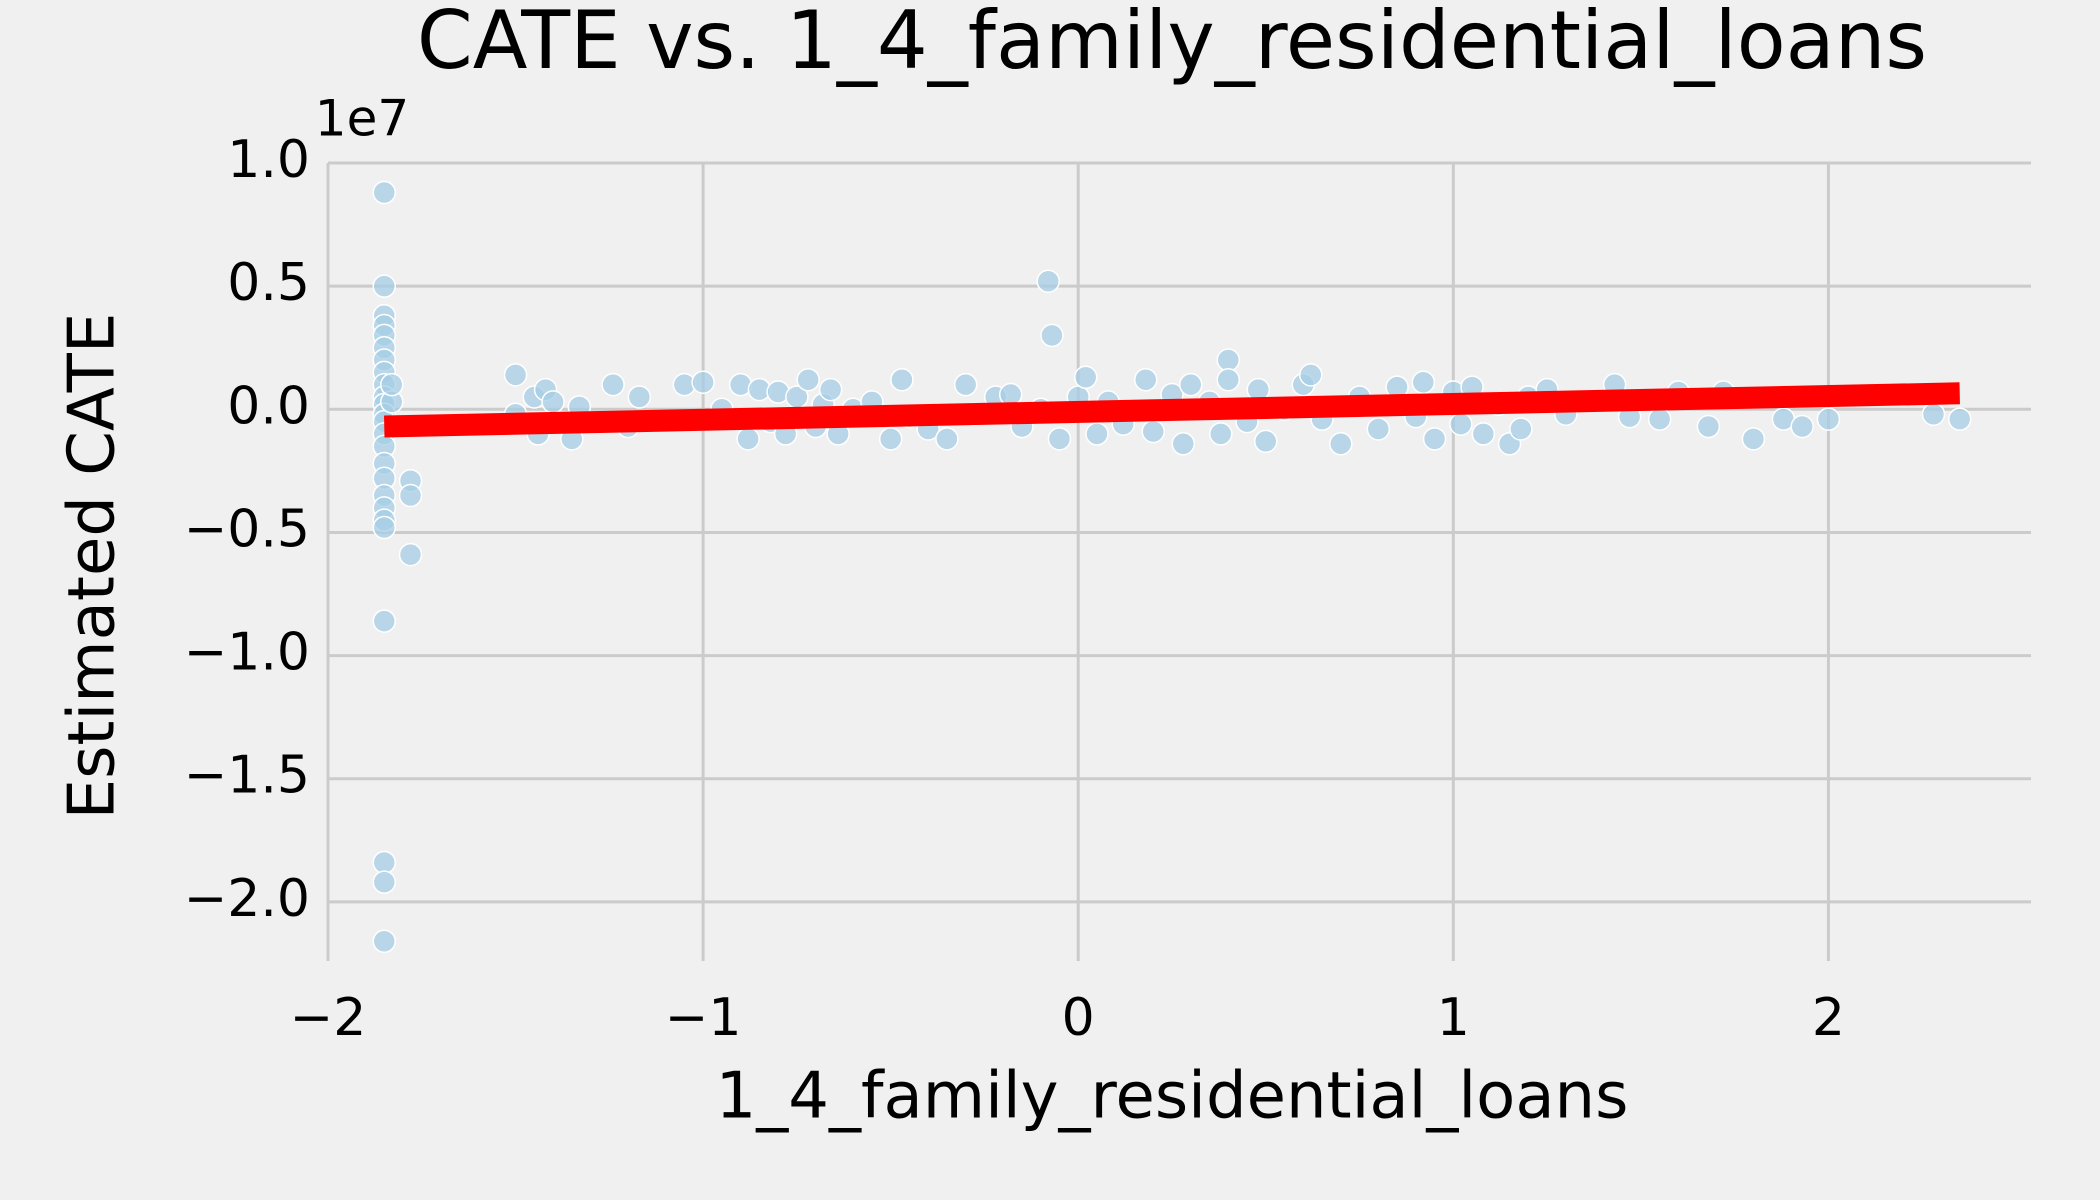 Image resolution: width=2100 pixels, height=1200 pixels. Describe the element at coordinates (1078, 1018) in the screenshot. I see `x-tick-label: 0` at that location.